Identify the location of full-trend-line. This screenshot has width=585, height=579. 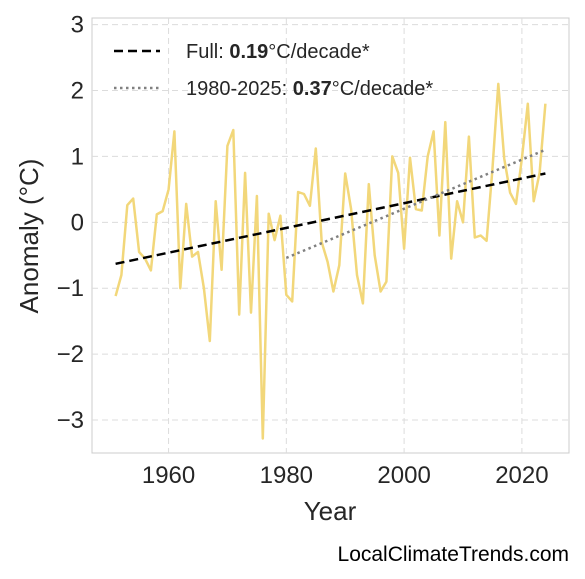
(330, 219).